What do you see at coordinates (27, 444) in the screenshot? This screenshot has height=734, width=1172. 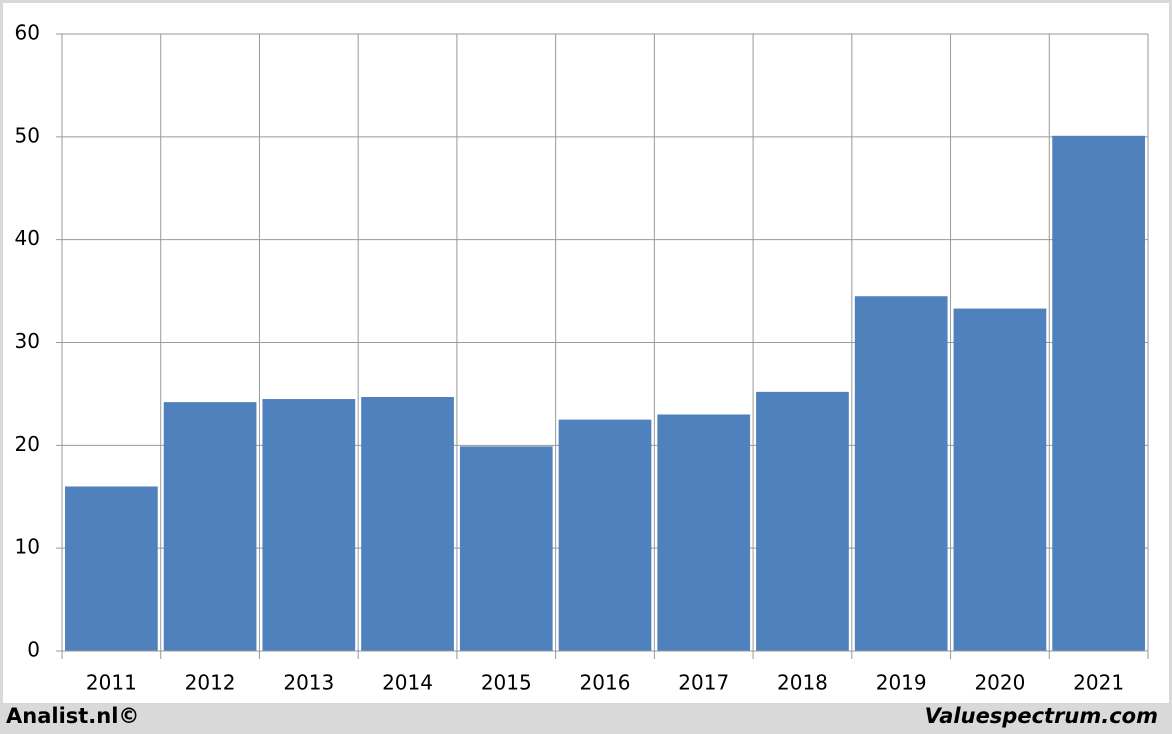 I see `y-tick-label: 20` at bounding box center [27, 444].